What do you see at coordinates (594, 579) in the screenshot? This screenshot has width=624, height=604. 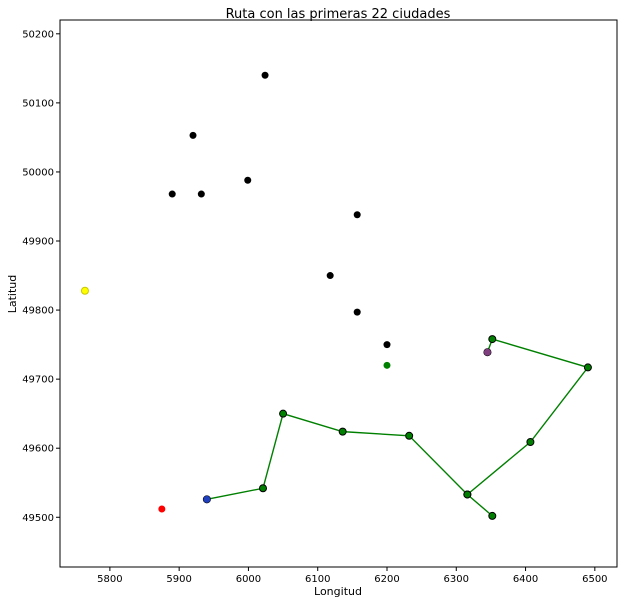 I see `x-tick-label: 6500` at bounding box center [594, 579].